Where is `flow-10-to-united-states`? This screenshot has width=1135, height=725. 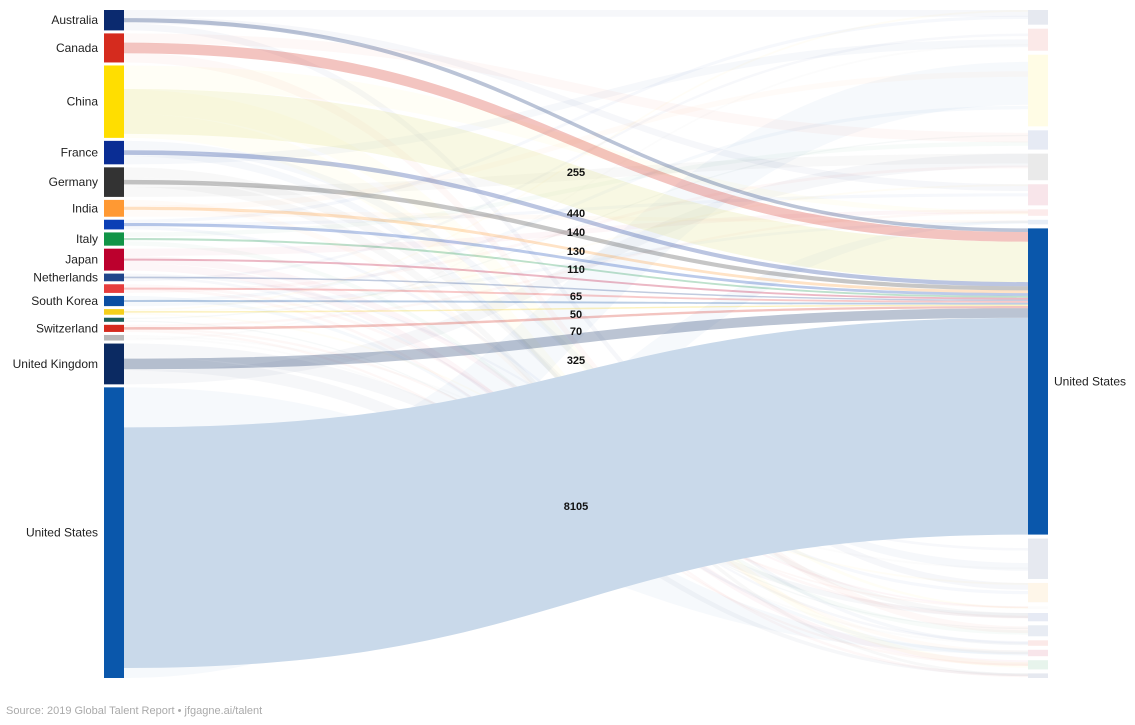
flow-10-to-united-states is located at coordinates (576, 295).